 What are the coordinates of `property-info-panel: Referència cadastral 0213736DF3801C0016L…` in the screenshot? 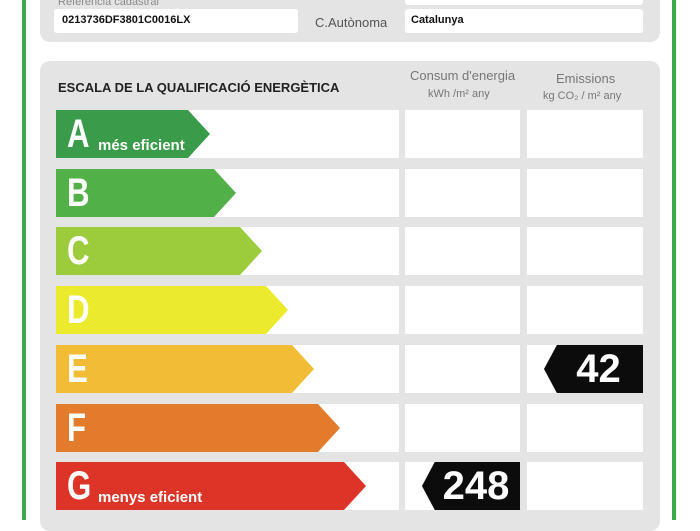 It's located at (350, 21).